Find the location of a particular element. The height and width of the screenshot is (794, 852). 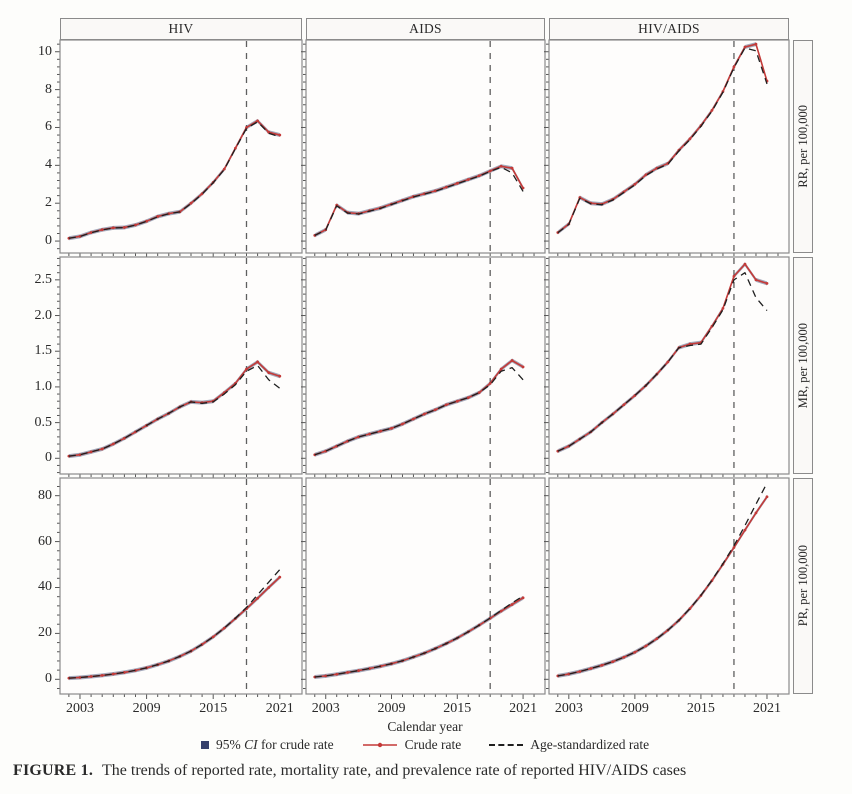

facet-strip-label: MR, per 100,000 is located at coordinates (802, 365).